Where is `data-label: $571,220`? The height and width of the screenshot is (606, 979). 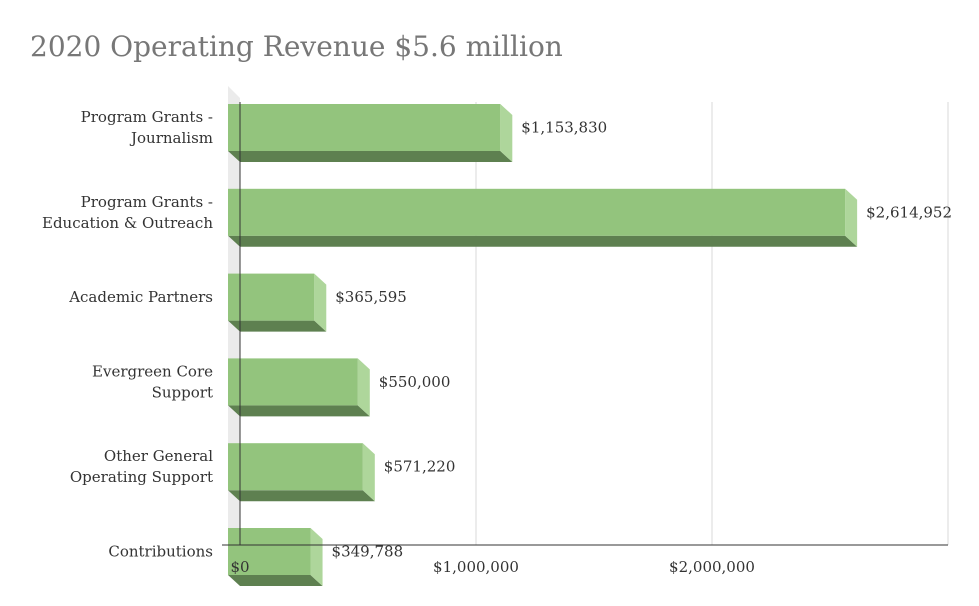
data-label: $571,220 is located at coordinates (420, 467).